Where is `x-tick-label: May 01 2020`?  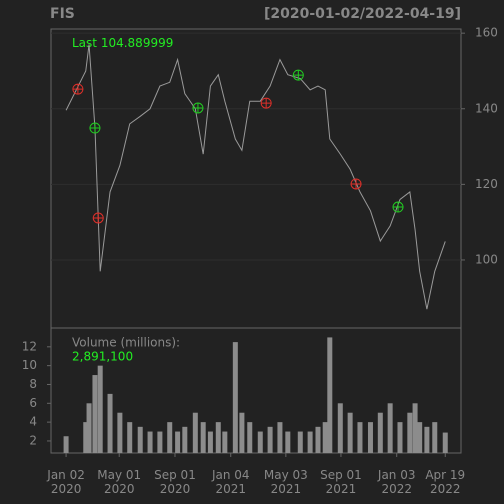 x-tick-label: May 01 2020 is located at coordinates (119, 482).